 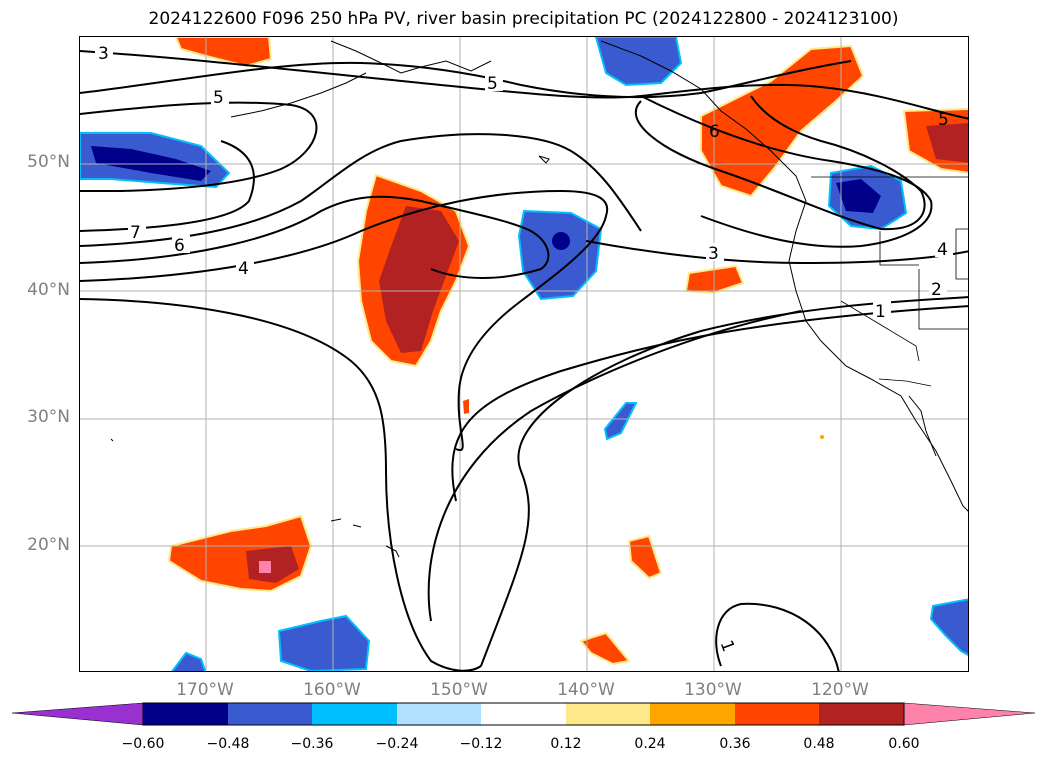 I want to click on colorbar-tick: 0.12, so click(x=566, y=744).